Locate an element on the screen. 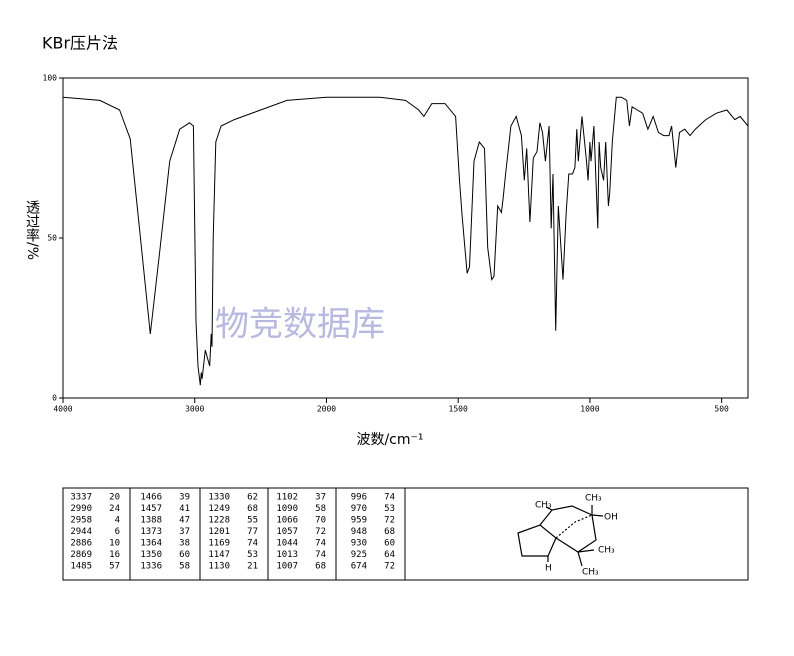 The height and width of the screenshot is (656, 794). y-tick-label: 50 is located at coordinates (52, 238).